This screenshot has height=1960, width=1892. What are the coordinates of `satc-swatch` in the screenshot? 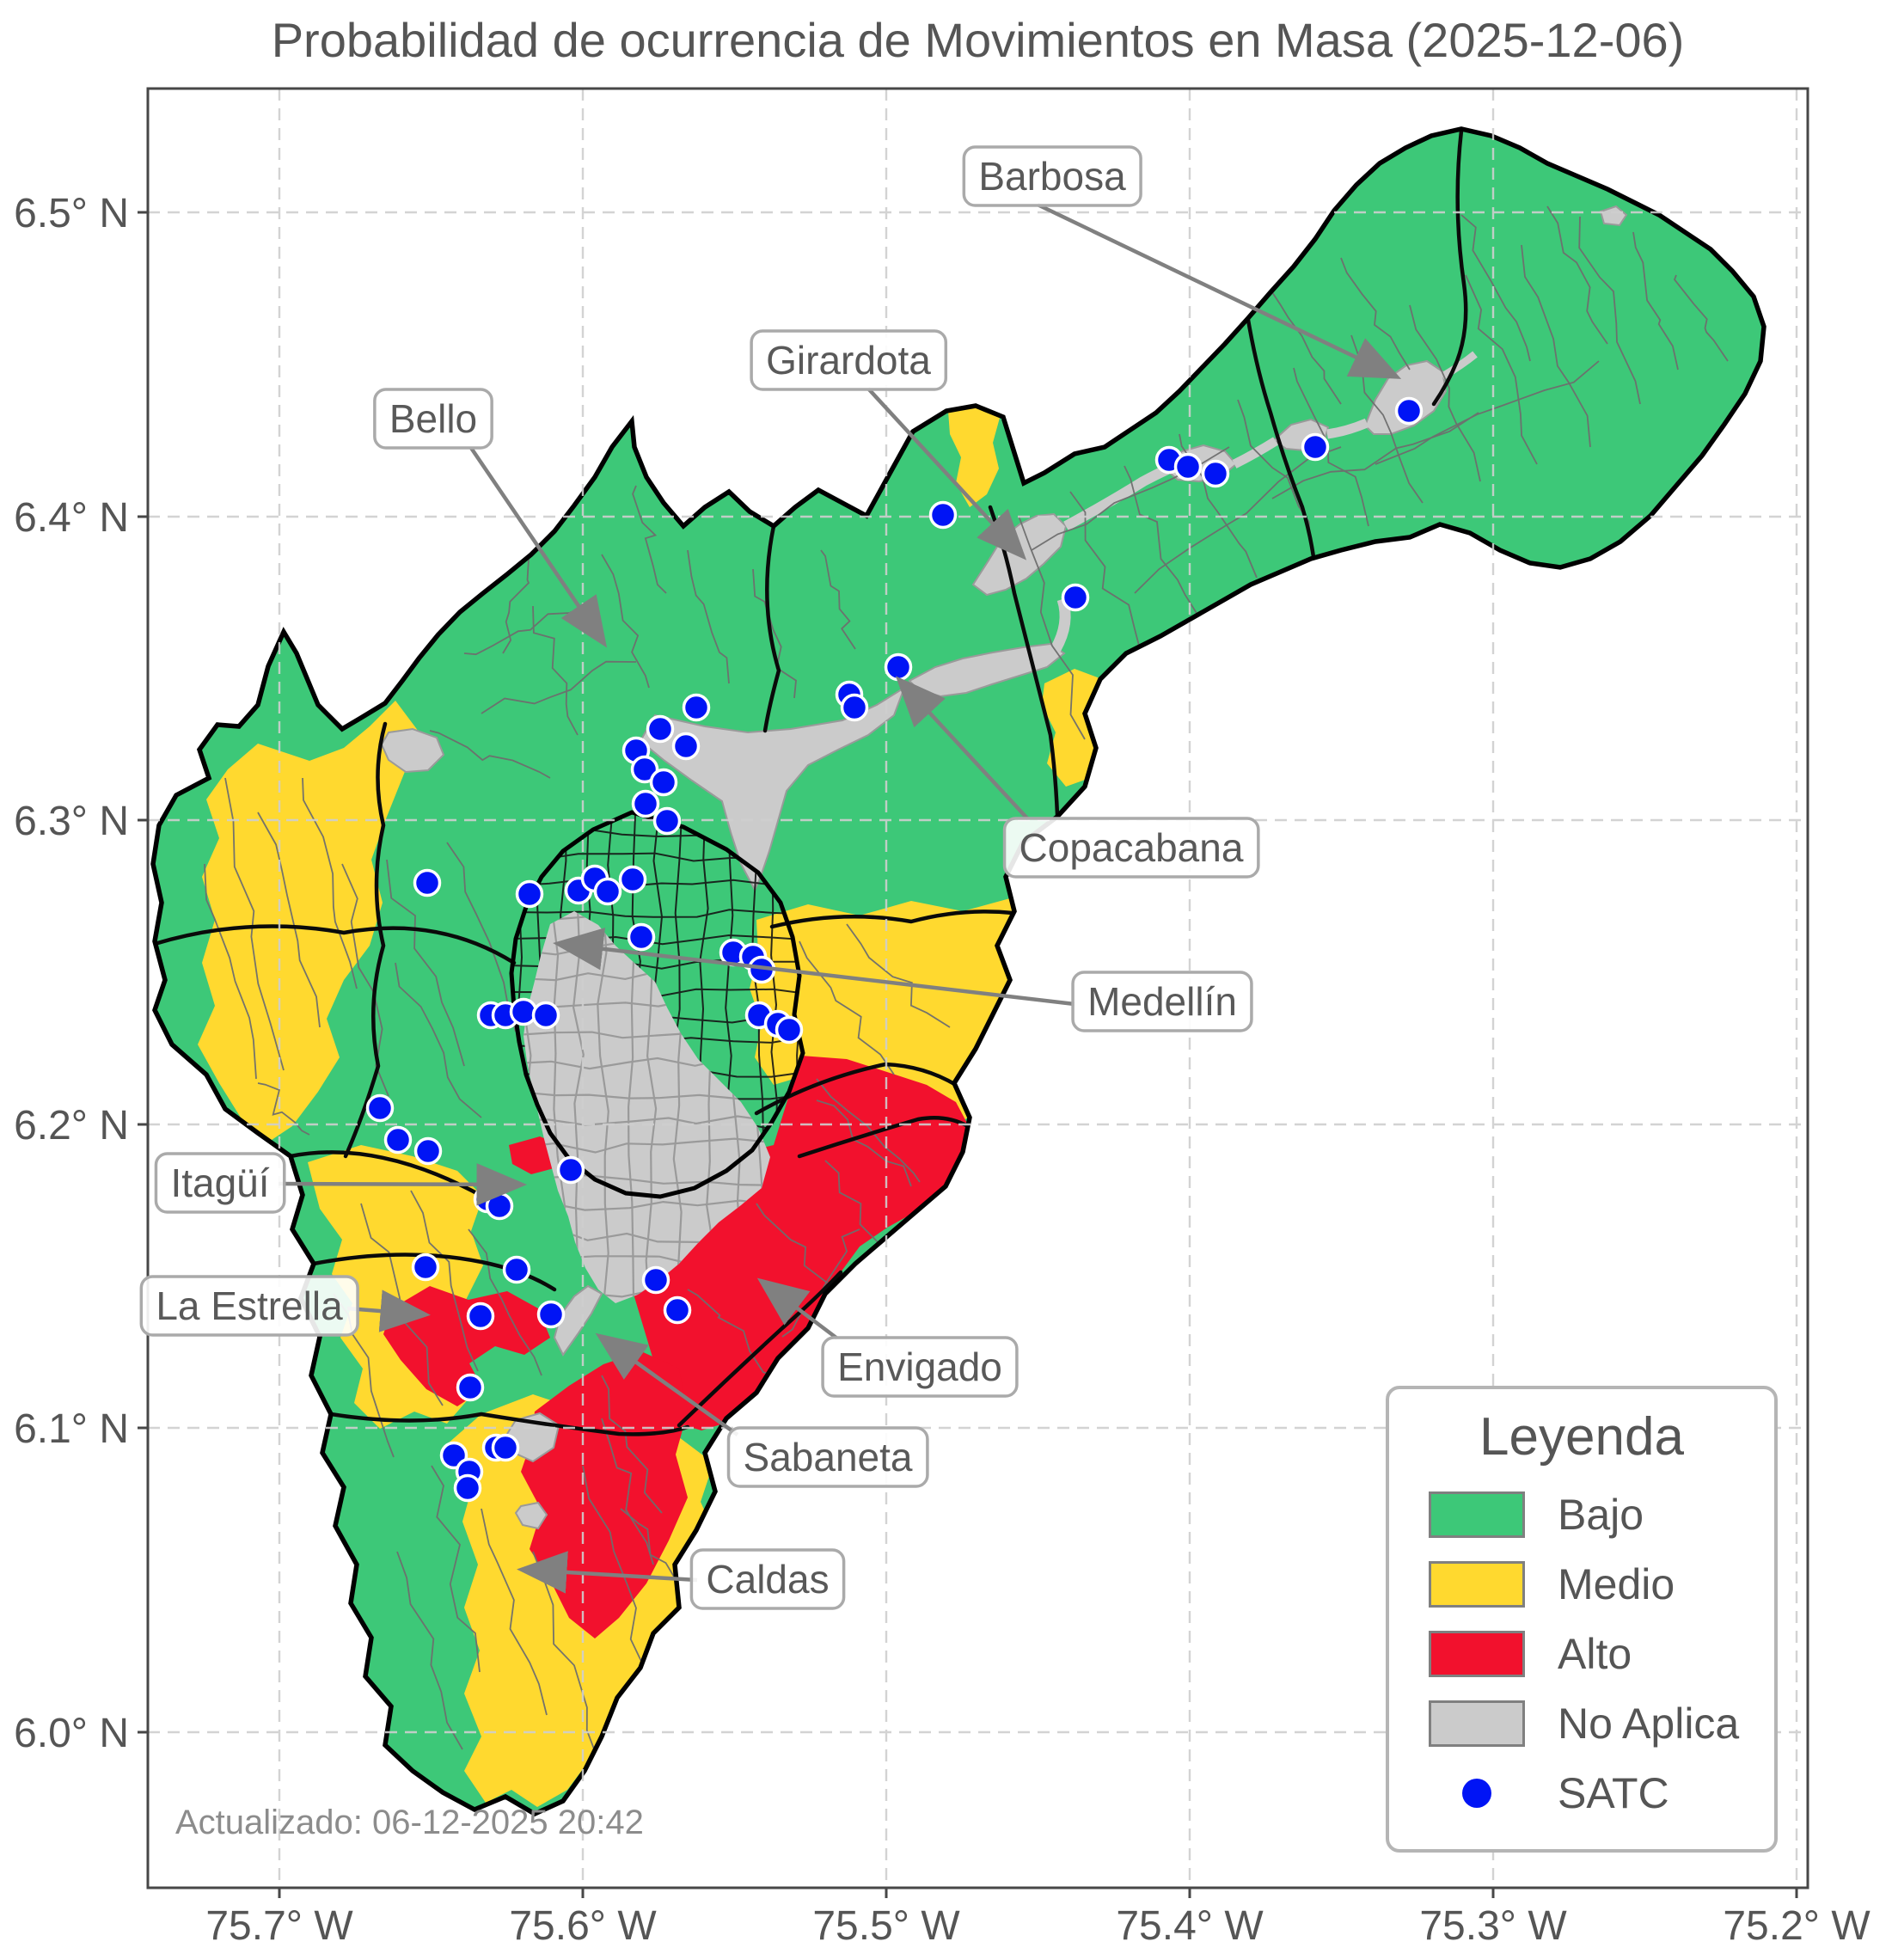 It's located at (1477, 1793).